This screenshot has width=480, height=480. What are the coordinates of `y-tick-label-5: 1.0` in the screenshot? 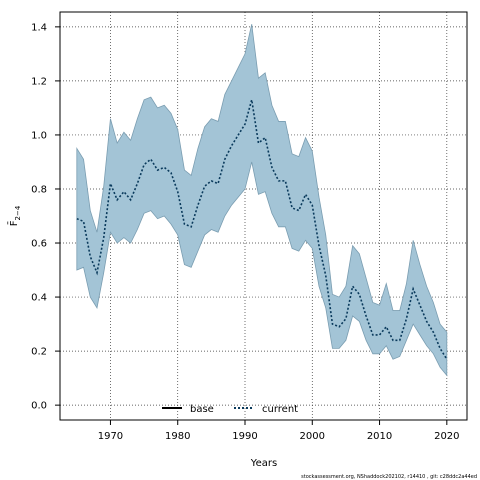 It's located at (39, 135).